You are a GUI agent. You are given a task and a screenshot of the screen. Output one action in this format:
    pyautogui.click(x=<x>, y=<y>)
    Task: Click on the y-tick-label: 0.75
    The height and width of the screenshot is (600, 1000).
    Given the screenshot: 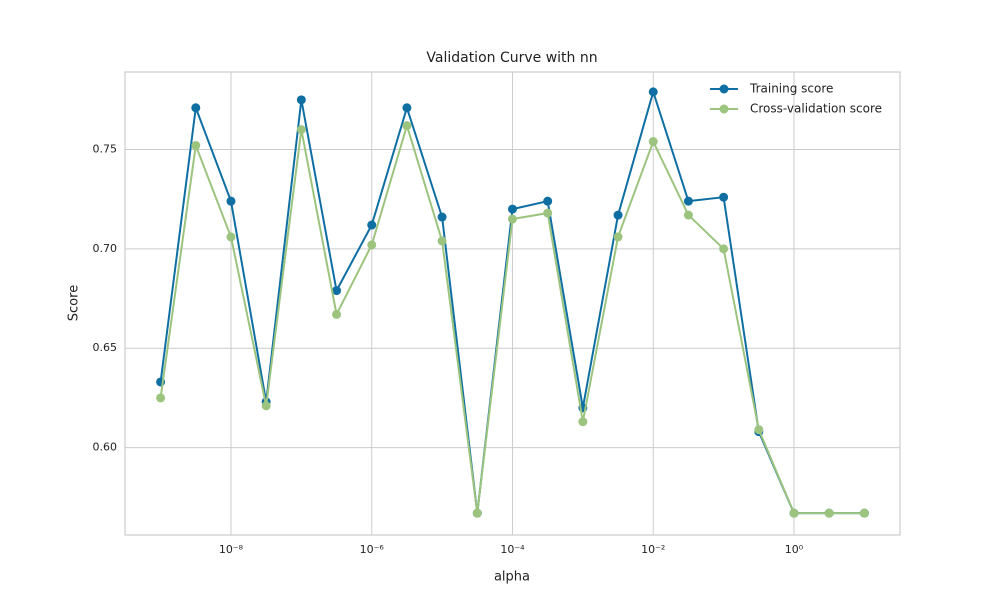 What is the action you would take?
    pyautogui.click(x=105, y=148)
    